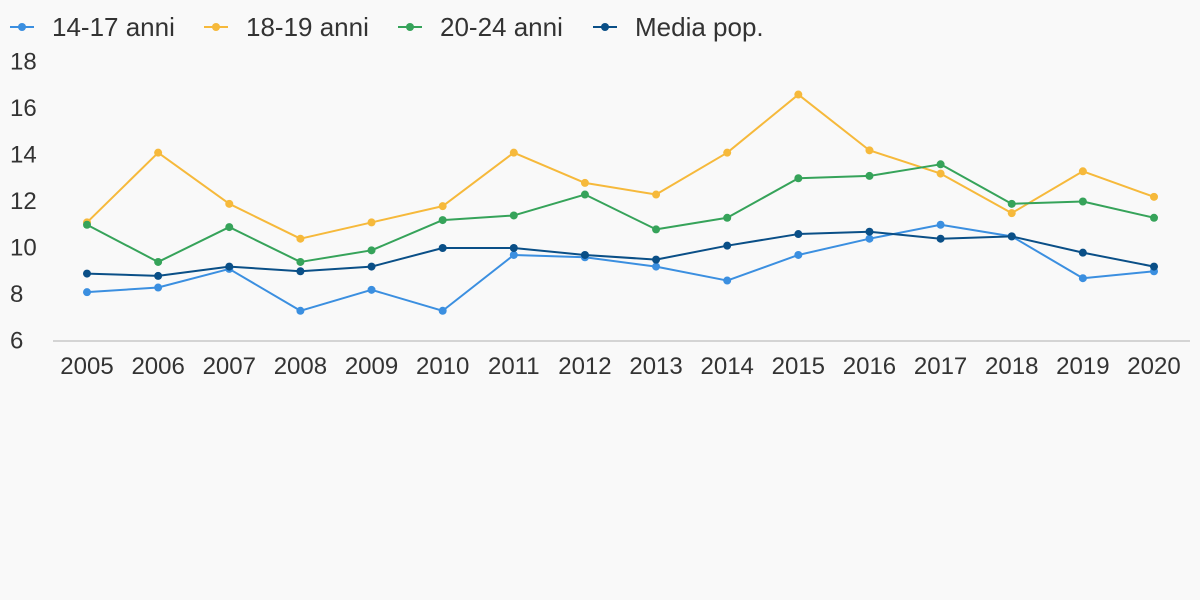 The width and height of the screenshot is (1200, 600). Describe the element at coordinates (655, 366) in the screenshot. I see `x-tick-label: 2013` at that location.